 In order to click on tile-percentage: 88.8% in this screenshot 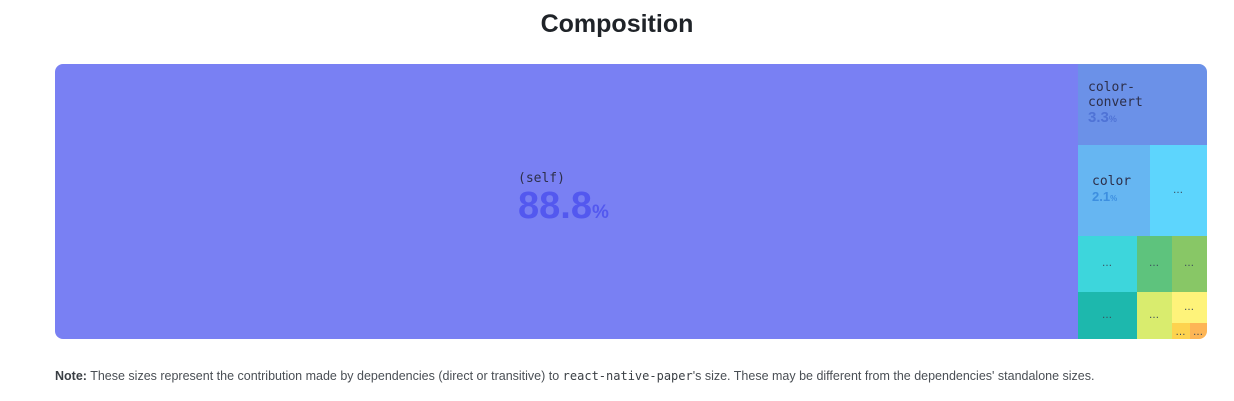, I will do `click(563, 210)`.